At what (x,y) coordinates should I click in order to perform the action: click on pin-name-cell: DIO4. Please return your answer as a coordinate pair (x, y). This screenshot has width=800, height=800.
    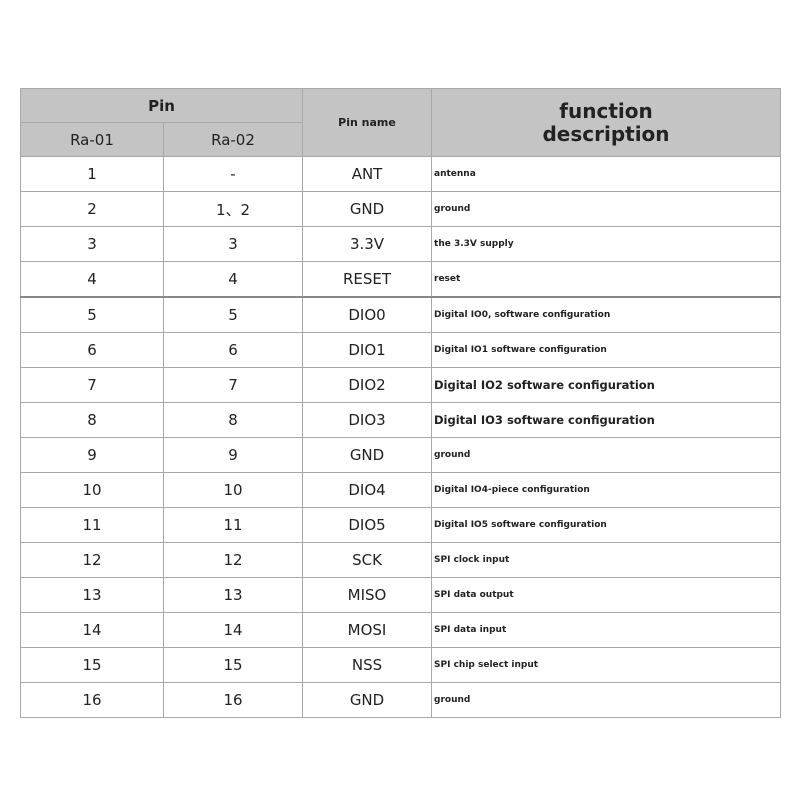
    Looking at the image, I should click on (367, 490).